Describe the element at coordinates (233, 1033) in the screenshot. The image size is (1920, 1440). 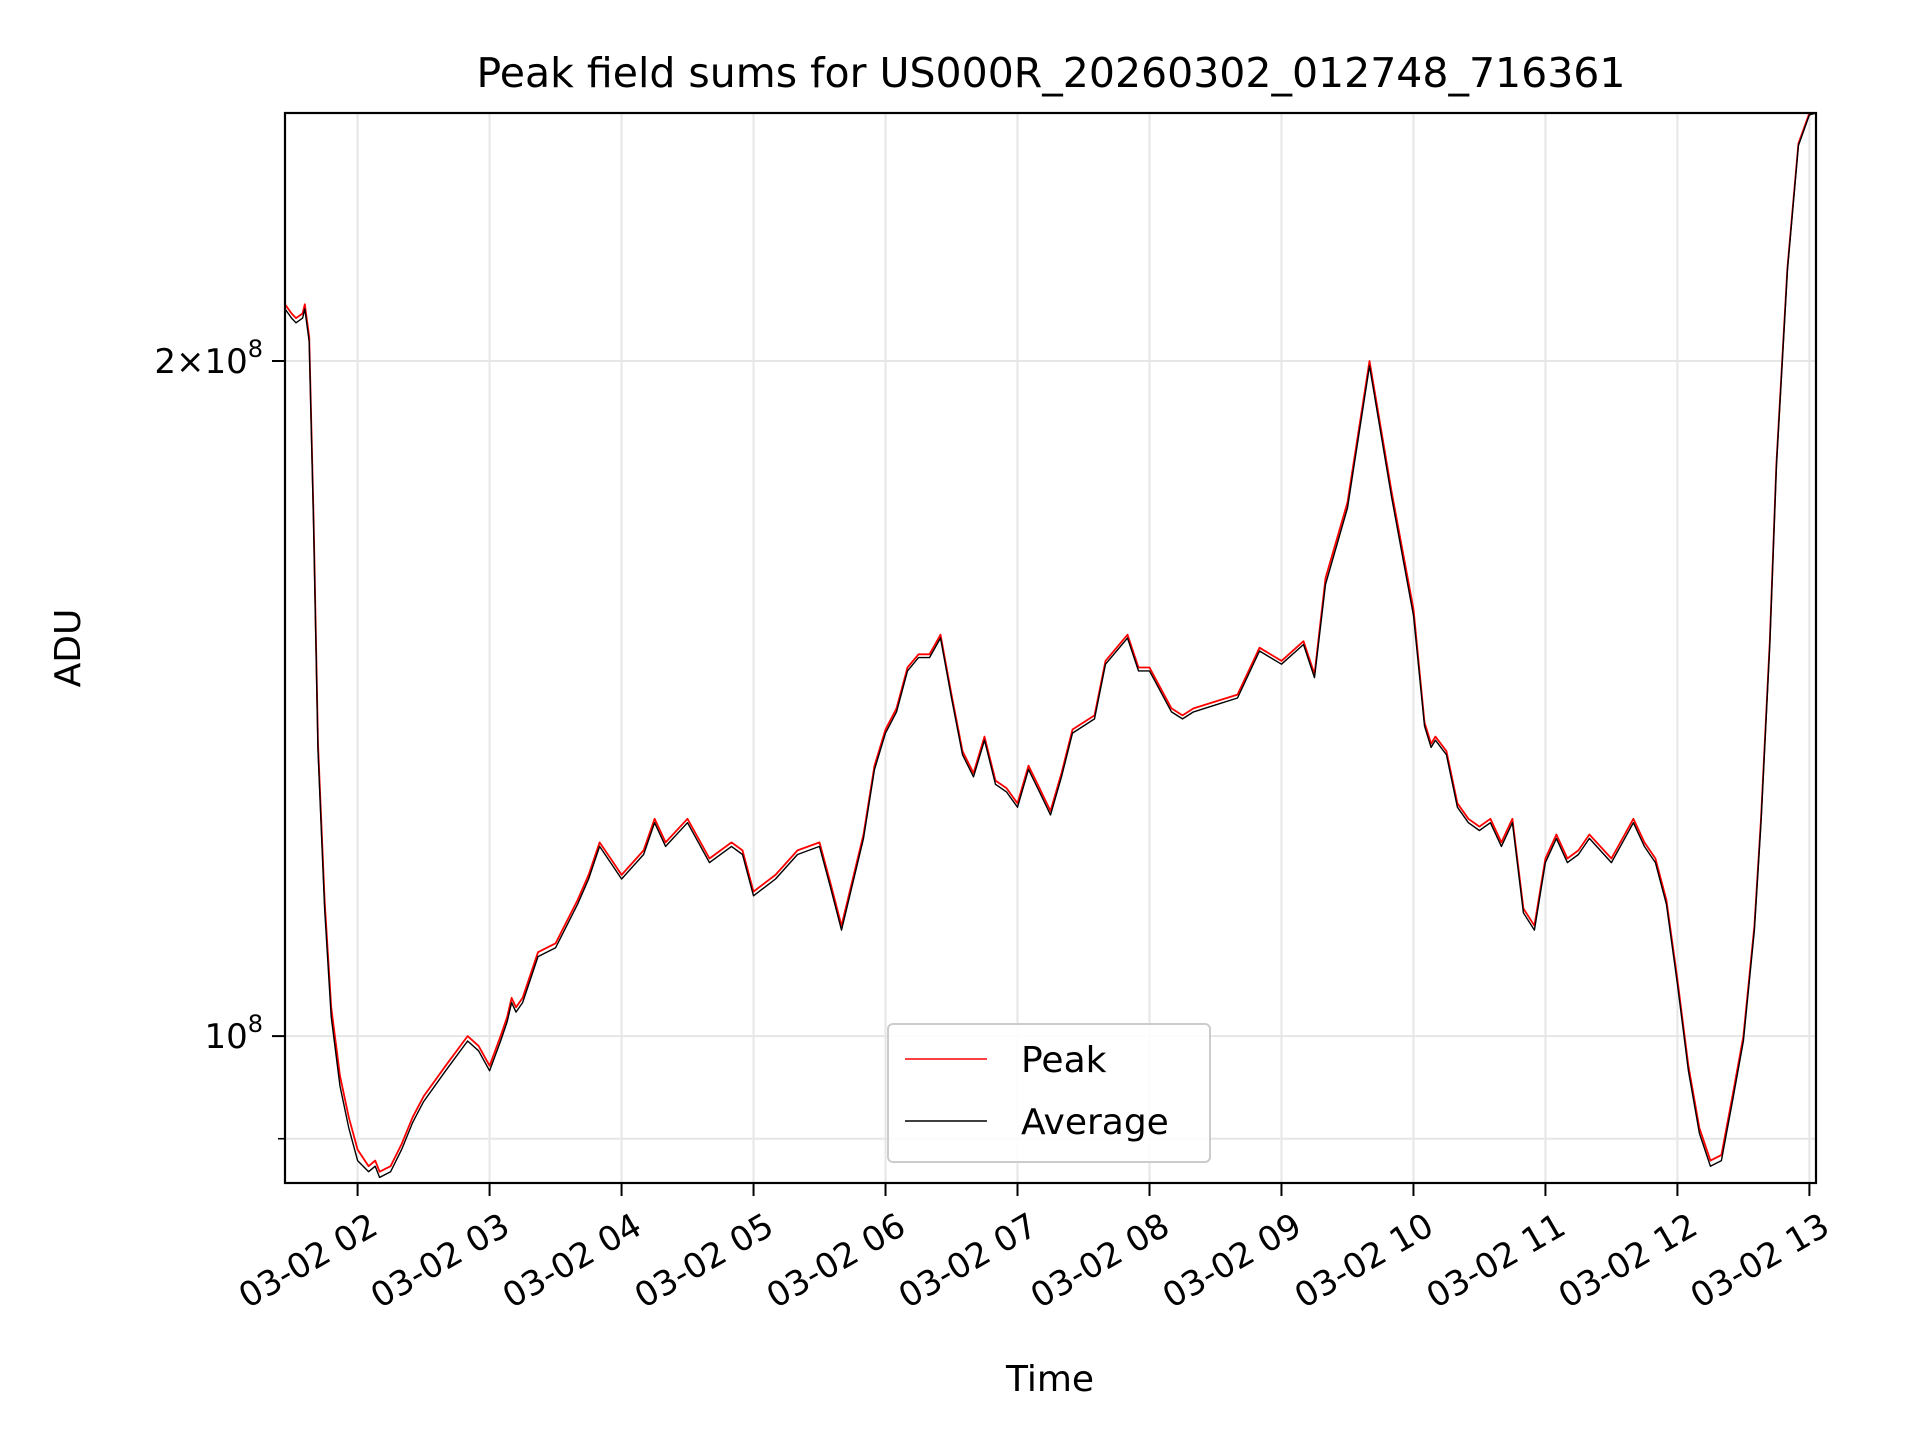
I see `y-tick-label: 108` at that location.